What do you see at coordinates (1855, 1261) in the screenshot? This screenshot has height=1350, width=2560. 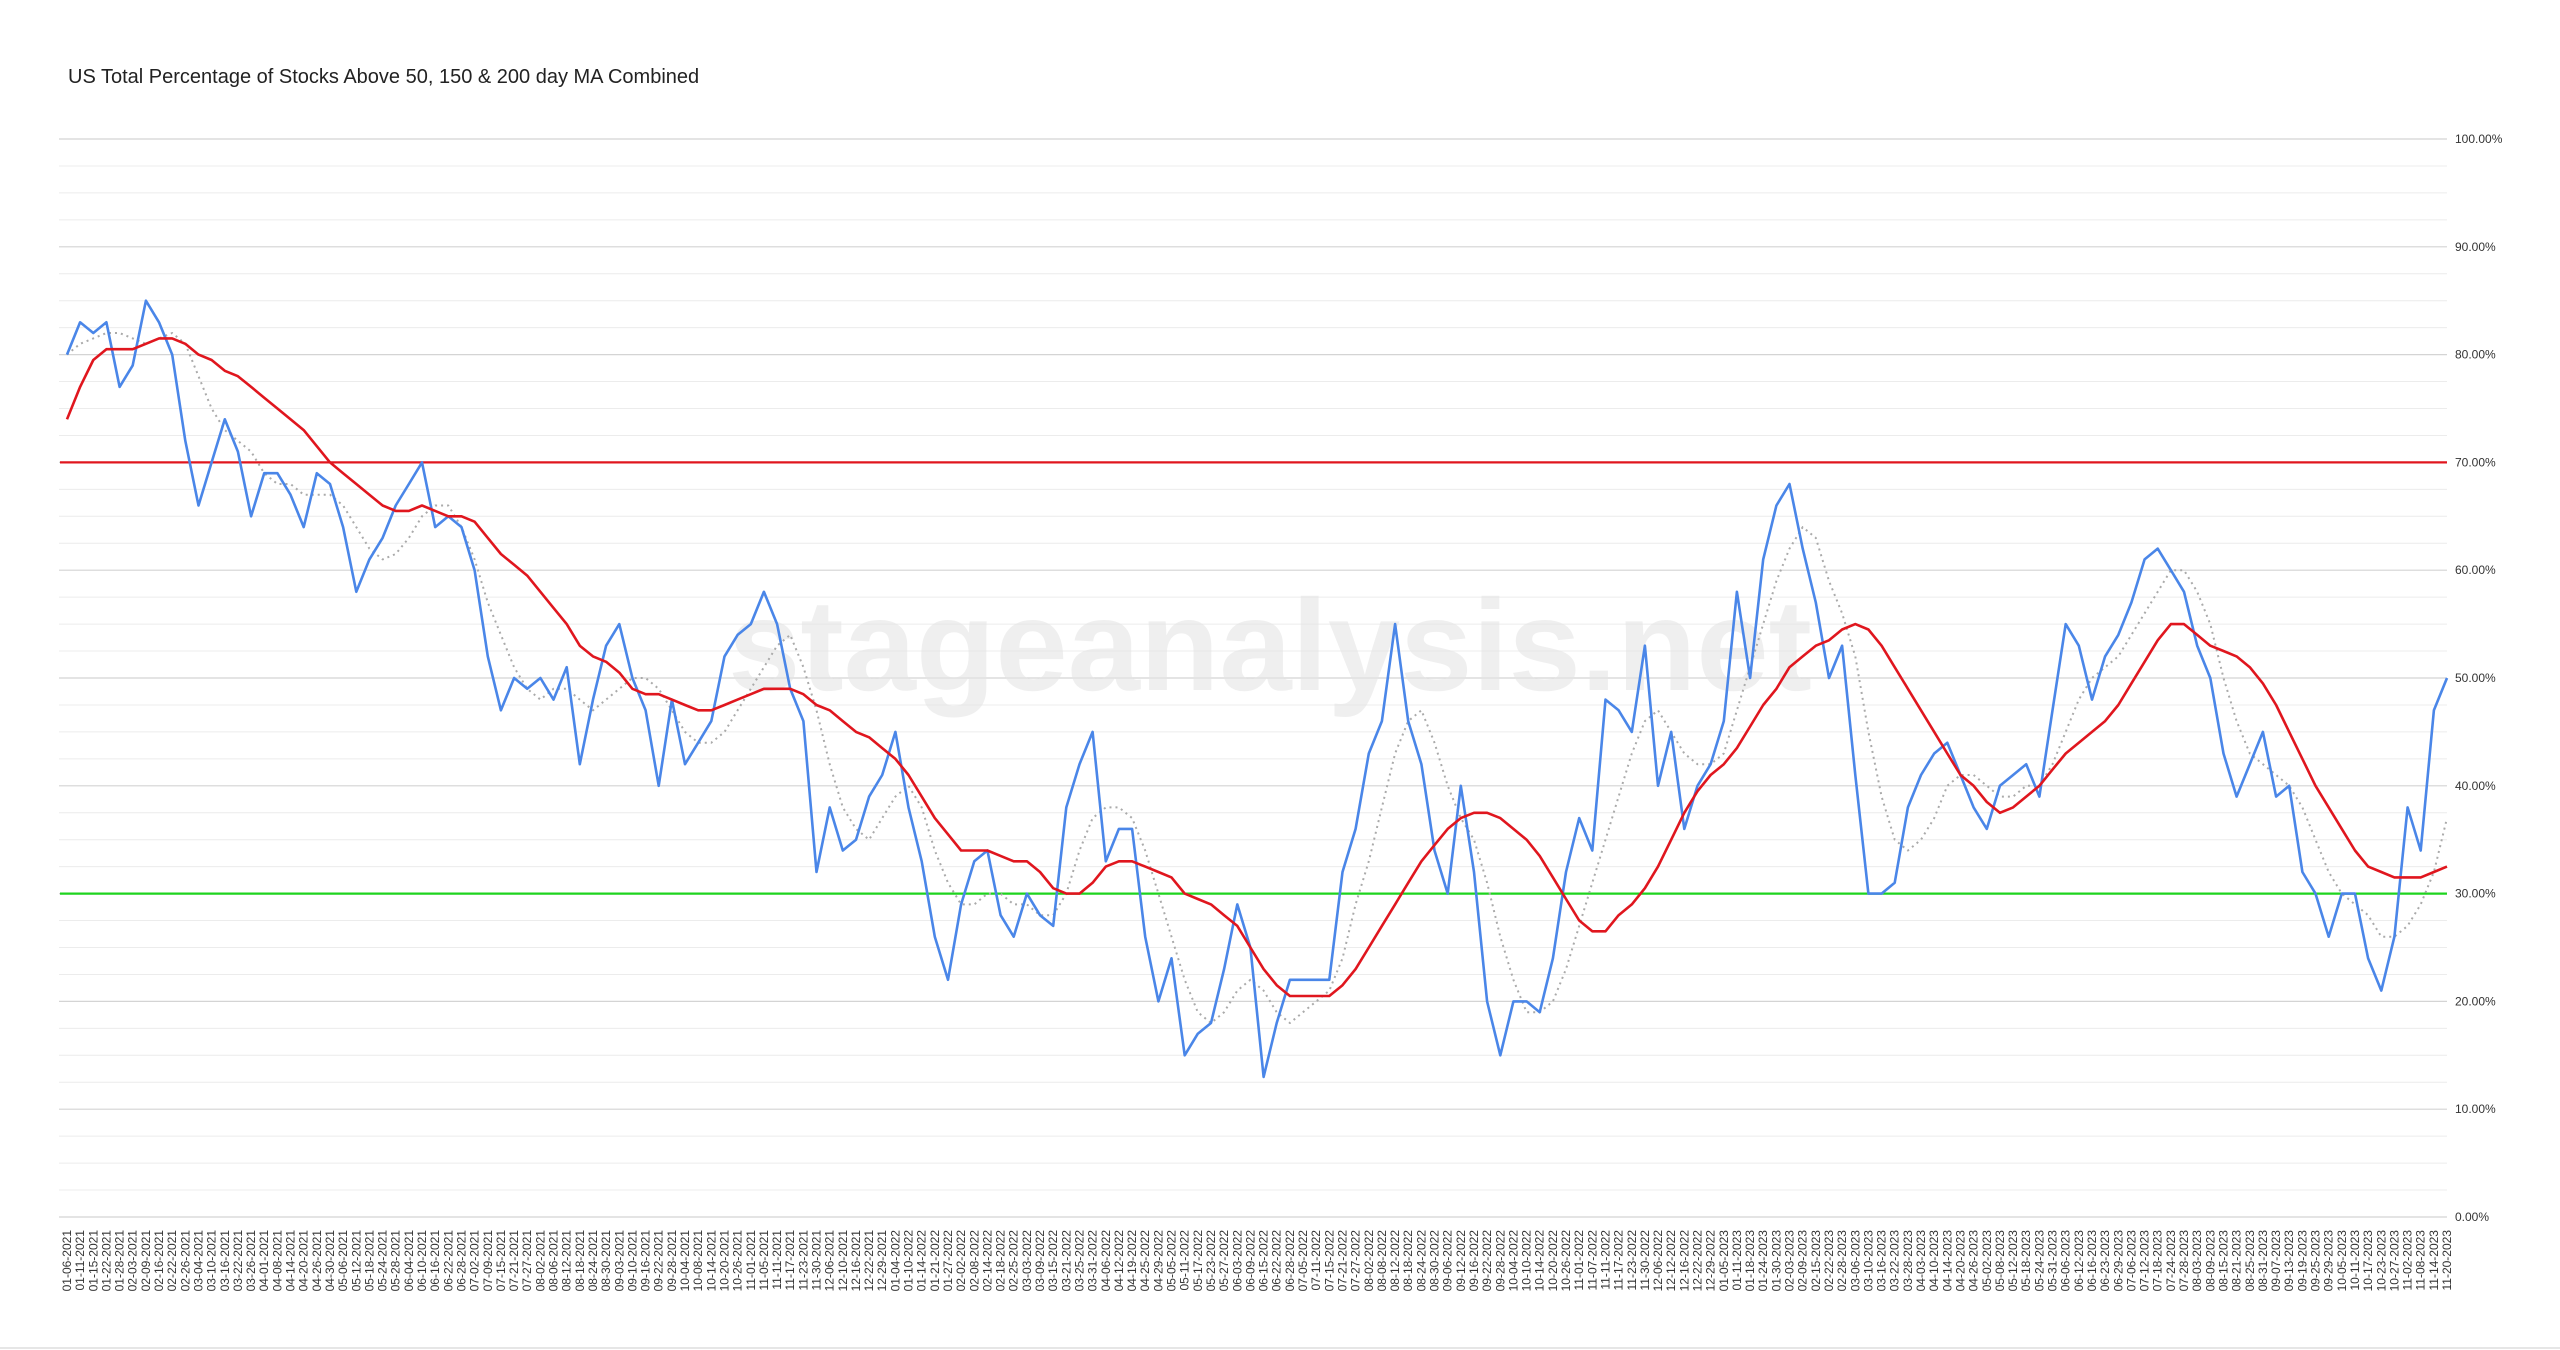 I see `x-tick-label: 03-06-2023` at bounding box center [1855, 1261].